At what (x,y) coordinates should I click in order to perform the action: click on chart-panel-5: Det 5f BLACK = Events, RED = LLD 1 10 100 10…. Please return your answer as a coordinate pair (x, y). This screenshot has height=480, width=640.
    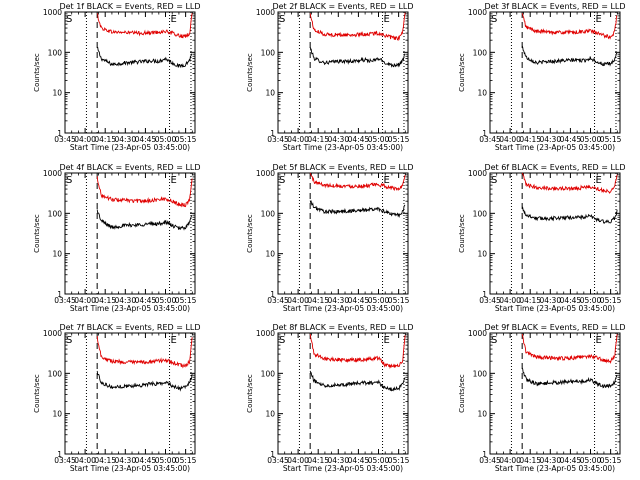
    Looking at the image, I should click on (330, 238).